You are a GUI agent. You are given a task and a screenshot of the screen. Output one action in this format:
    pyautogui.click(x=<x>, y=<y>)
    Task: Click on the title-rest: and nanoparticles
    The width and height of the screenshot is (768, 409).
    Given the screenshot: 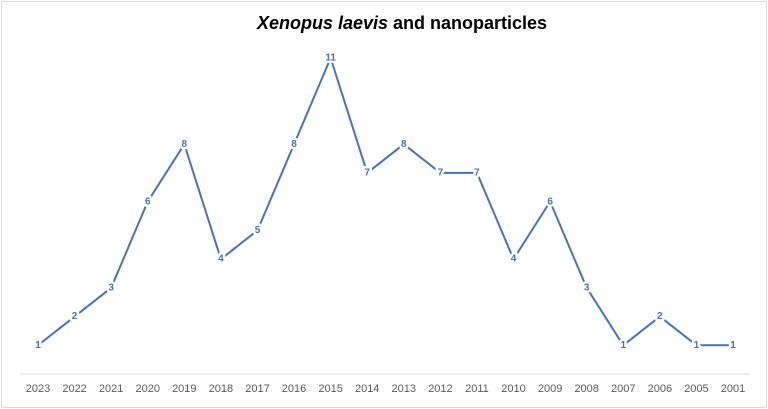 What is the action you would take?
    pyautogui.click(x=470, y=23)
    